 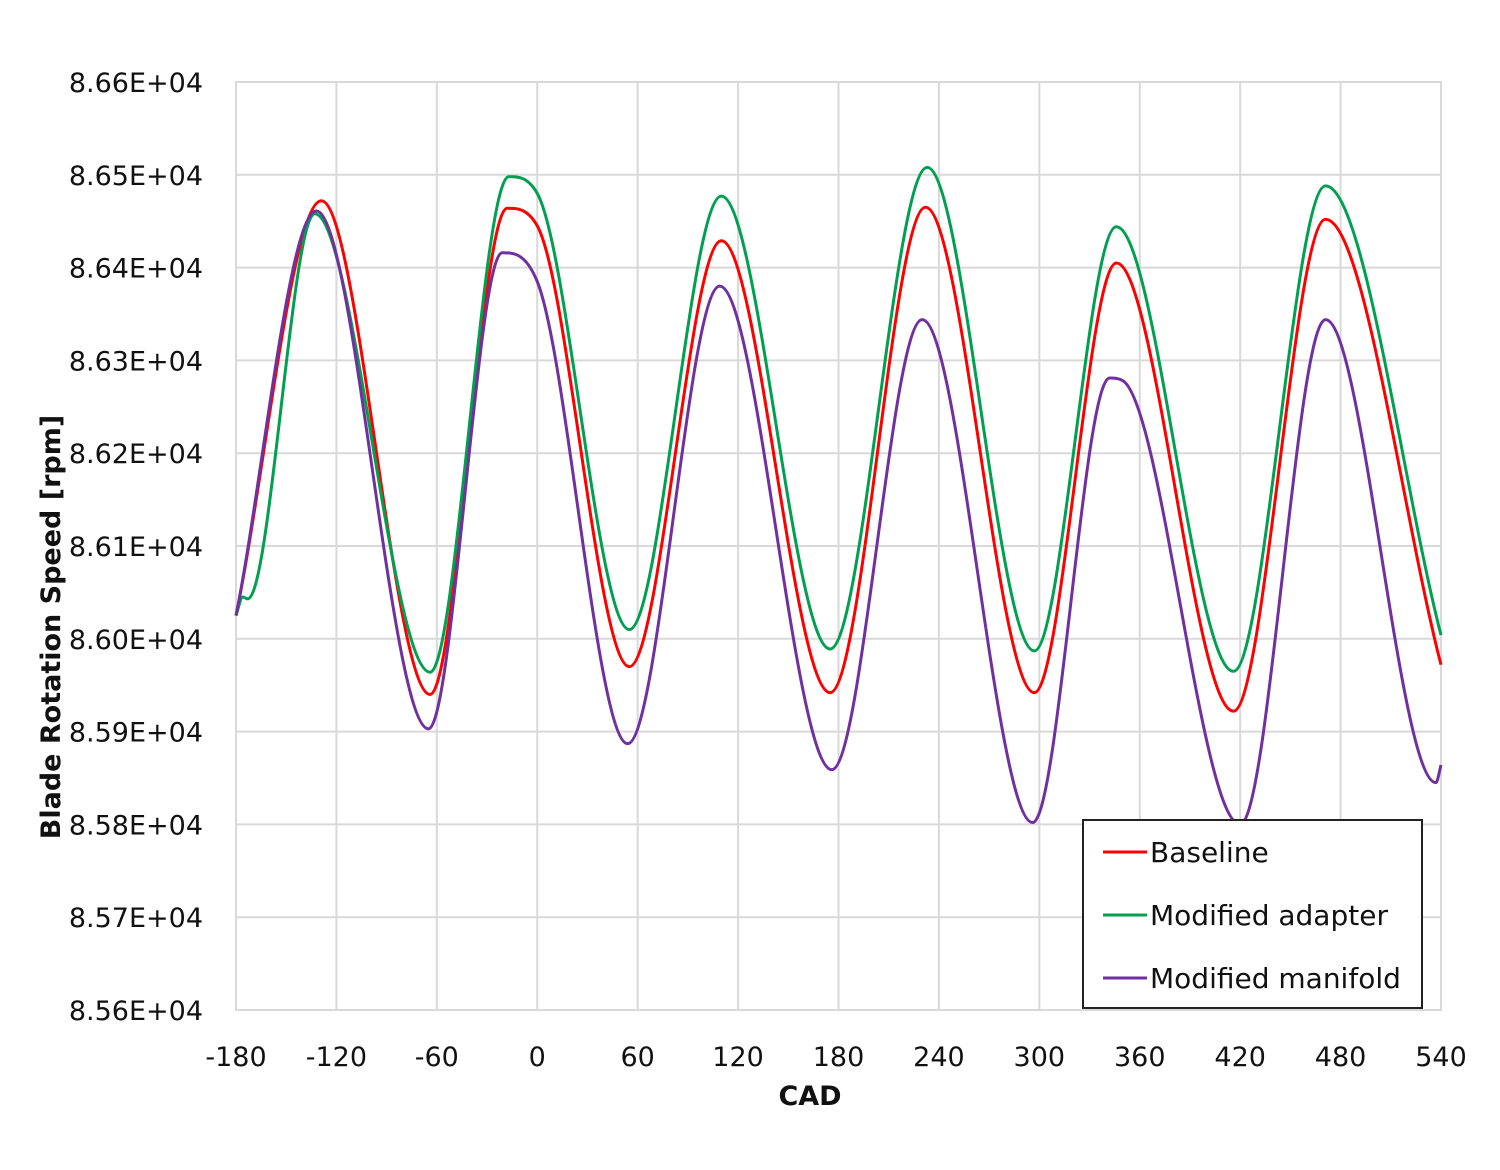 What do you see at coordinates (1269, 915) in the screenshot?
I see `legend-label-modified-adapter: Modified adapter` at bounding box center [1269, 915].